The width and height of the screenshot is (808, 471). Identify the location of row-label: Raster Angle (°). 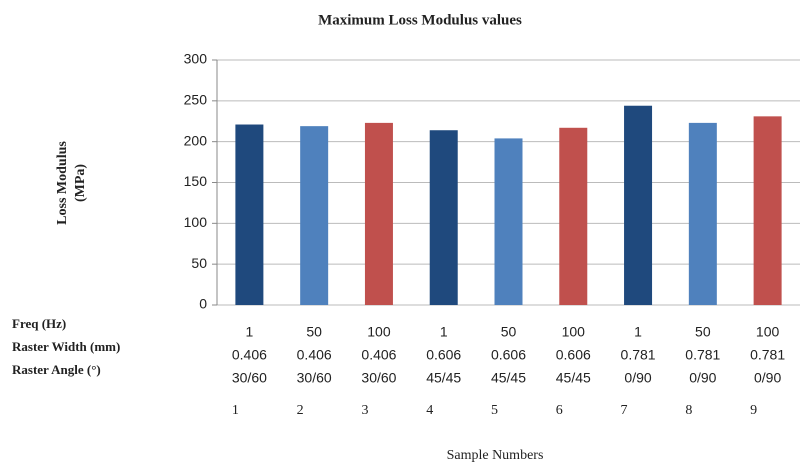
(56, 369).